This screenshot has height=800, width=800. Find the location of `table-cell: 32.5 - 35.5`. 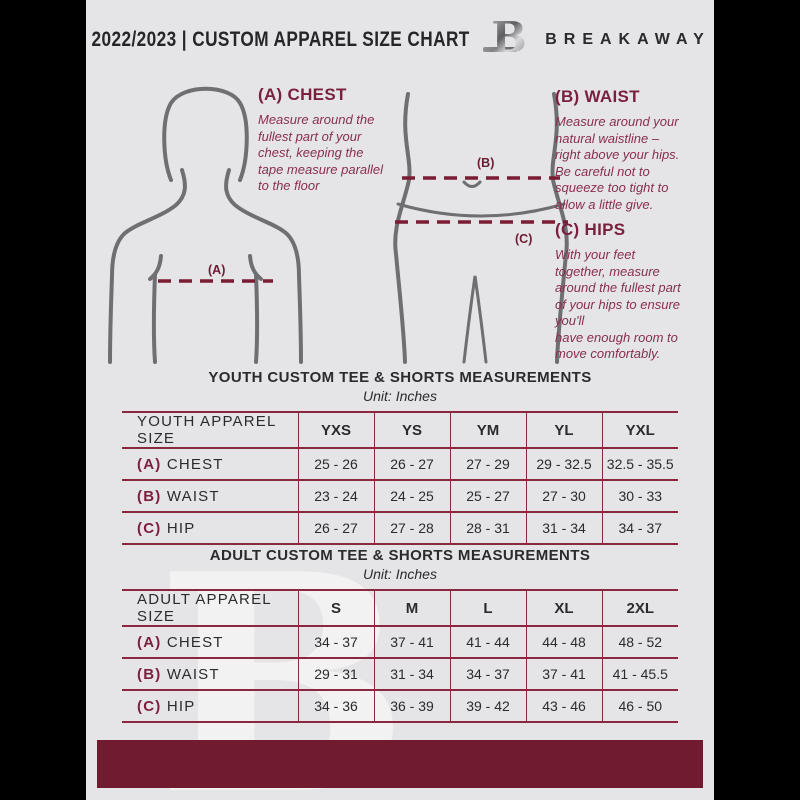

table-cell: 32.5 - 35.5 is located at coordinates (639, 463).